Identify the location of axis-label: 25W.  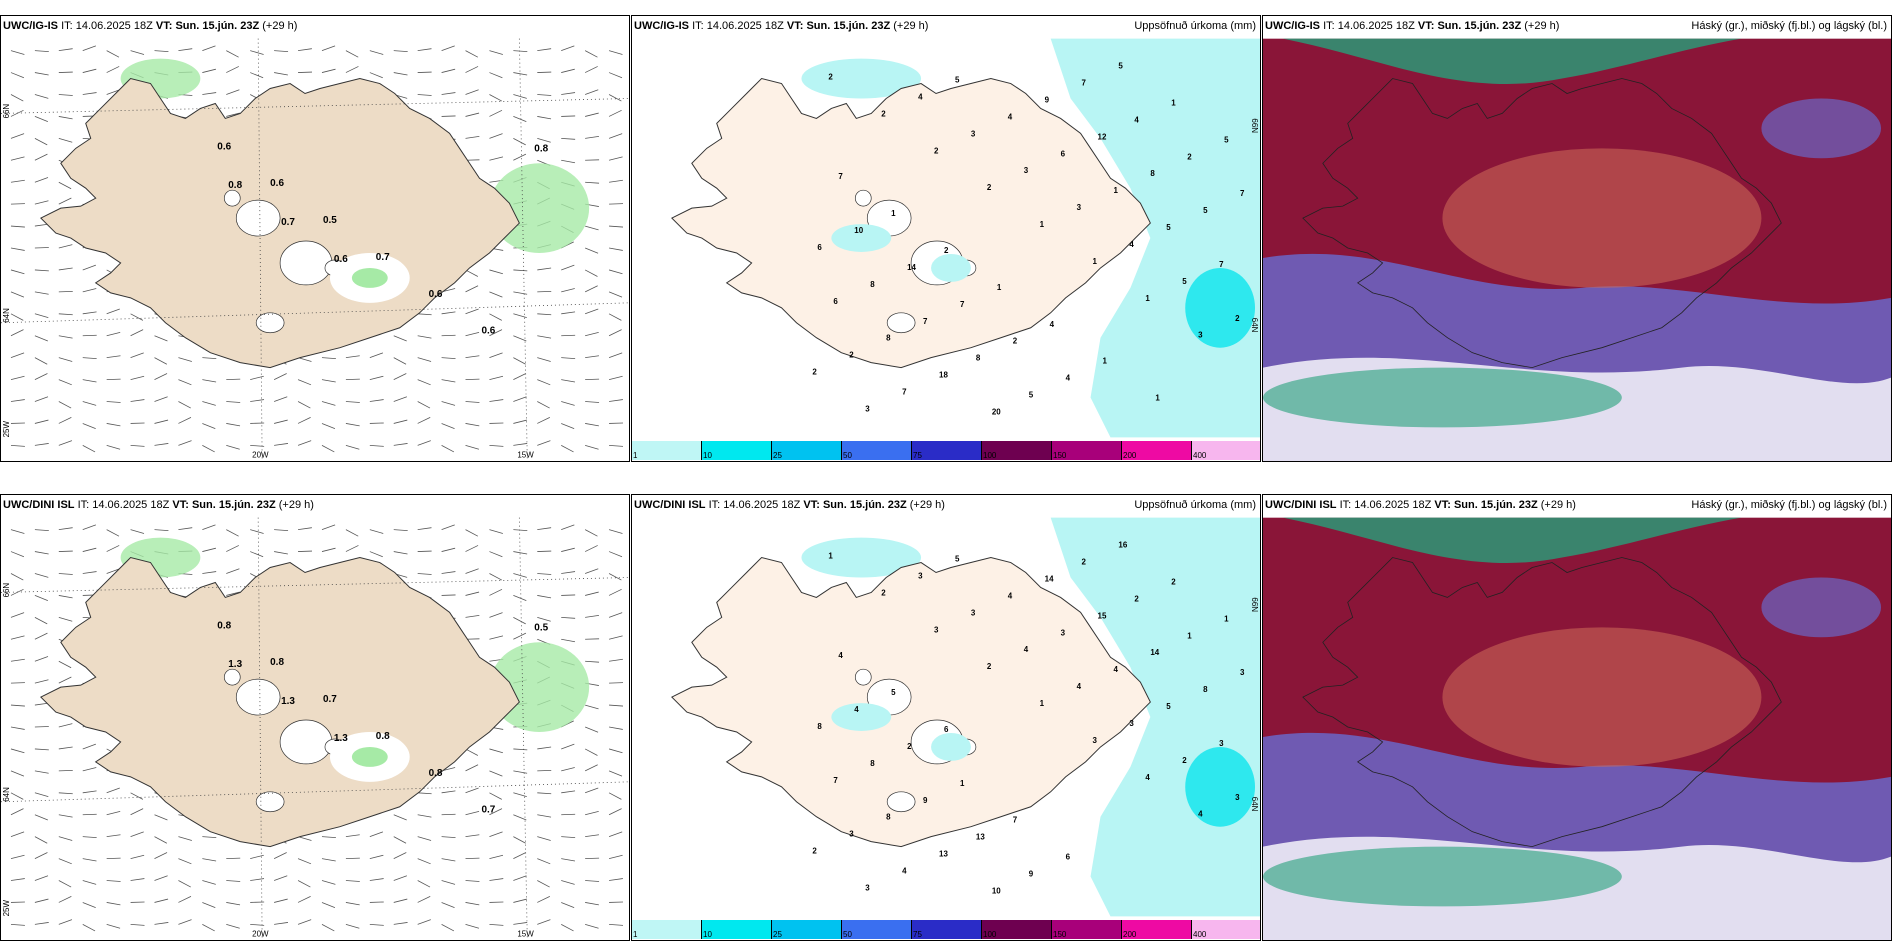
(6, 429).